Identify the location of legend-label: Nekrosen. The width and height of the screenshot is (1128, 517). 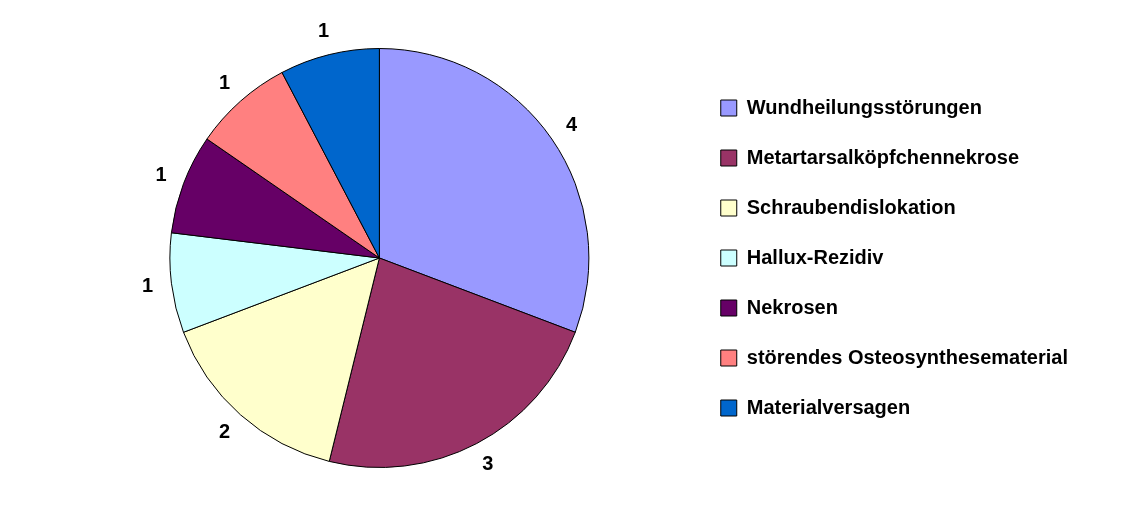
(792, 306).